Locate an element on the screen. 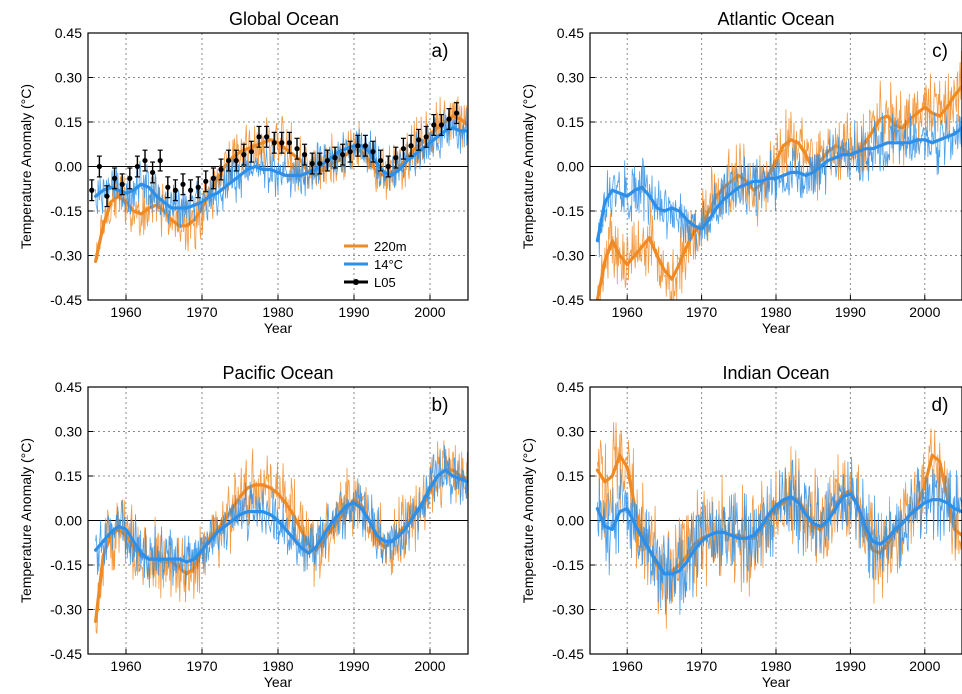  panel-title: Atlantic Ocean is located at coordinates (775, 19).